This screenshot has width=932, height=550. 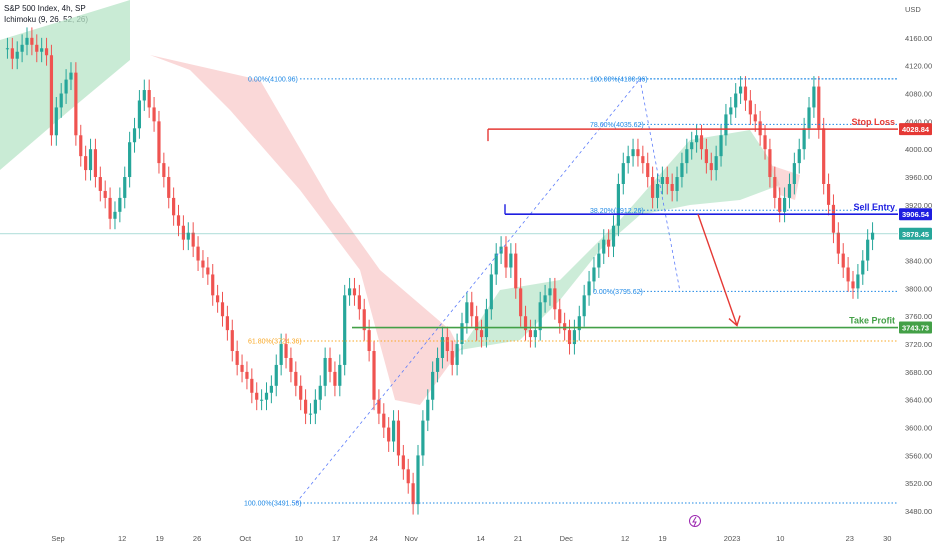 I want to click on y-tick-label: 3840.00, so click(x=918, y=261).